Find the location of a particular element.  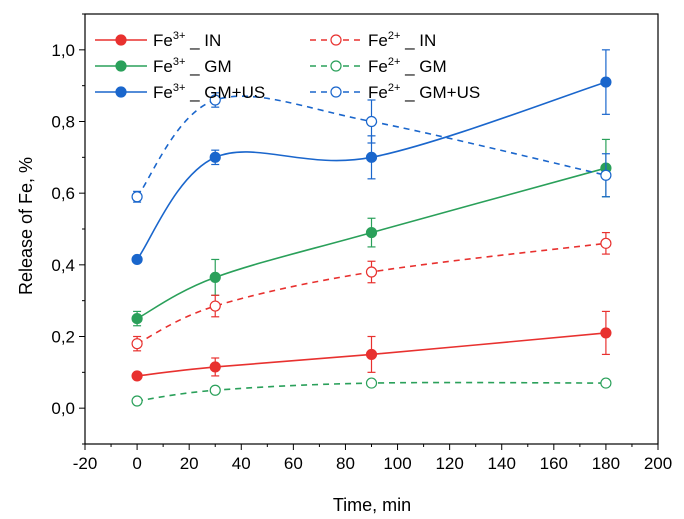

legend-entry-fe-2-gm: Fe2+ _ GM is located at coordinates (378, 66).